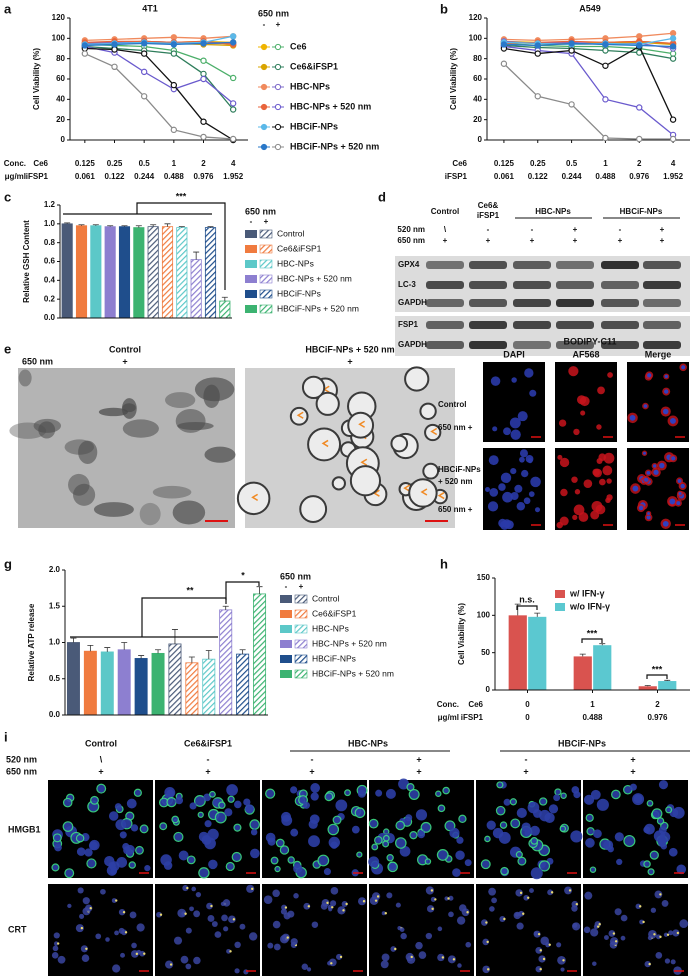 The height and width of the screenshot is (980, 697). What do you see at coordinates (286, 586) in the screenshot?
I see `legend-column: -` at bounding box center [286, 586].